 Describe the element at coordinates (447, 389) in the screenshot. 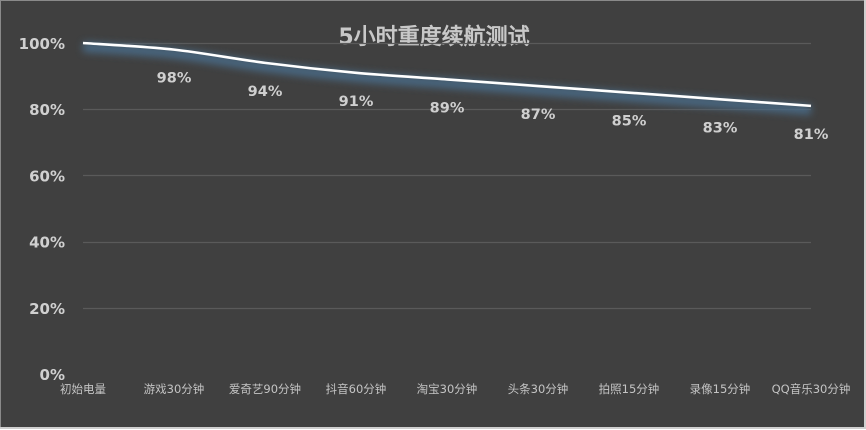

I see `x-tick-label: 淘宝30分钟` at that location.